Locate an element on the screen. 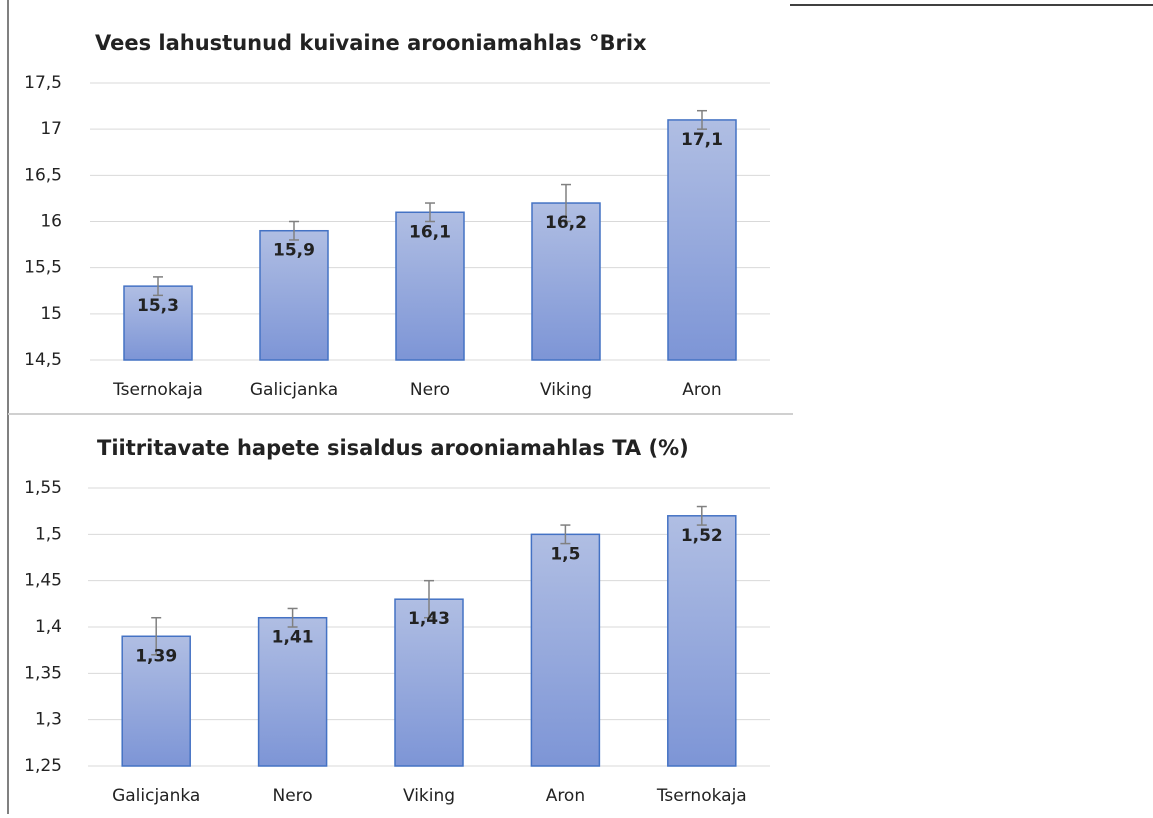  y-tick-label: 17 is located at coordinates (51, 129).